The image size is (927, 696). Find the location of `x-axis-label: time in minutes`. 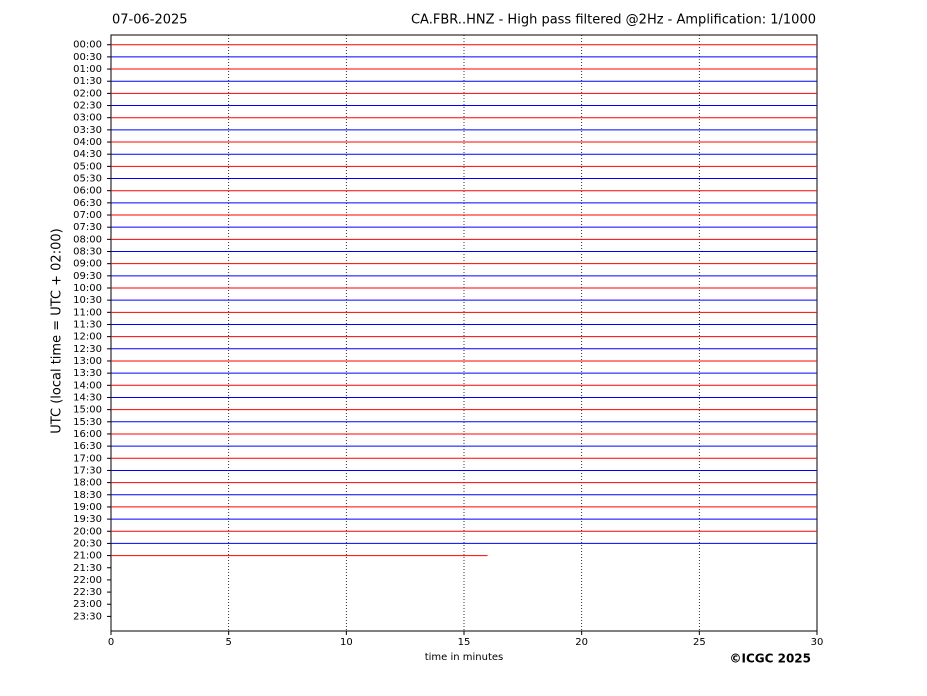

x-axis-label: time in minutes is located at coordinates (464, 657).